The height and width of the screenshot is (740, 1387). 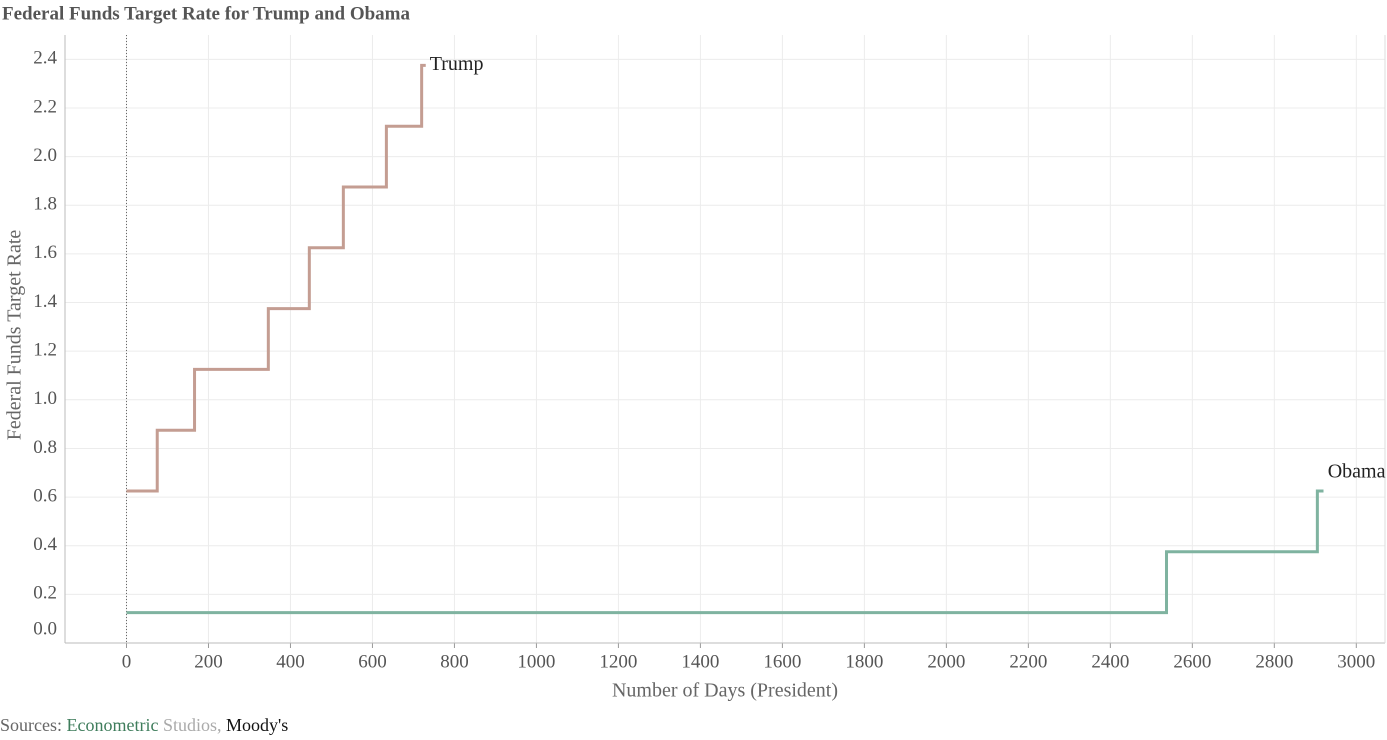 I want to click on x-tick-label: 400, so click(x=290, y=661).